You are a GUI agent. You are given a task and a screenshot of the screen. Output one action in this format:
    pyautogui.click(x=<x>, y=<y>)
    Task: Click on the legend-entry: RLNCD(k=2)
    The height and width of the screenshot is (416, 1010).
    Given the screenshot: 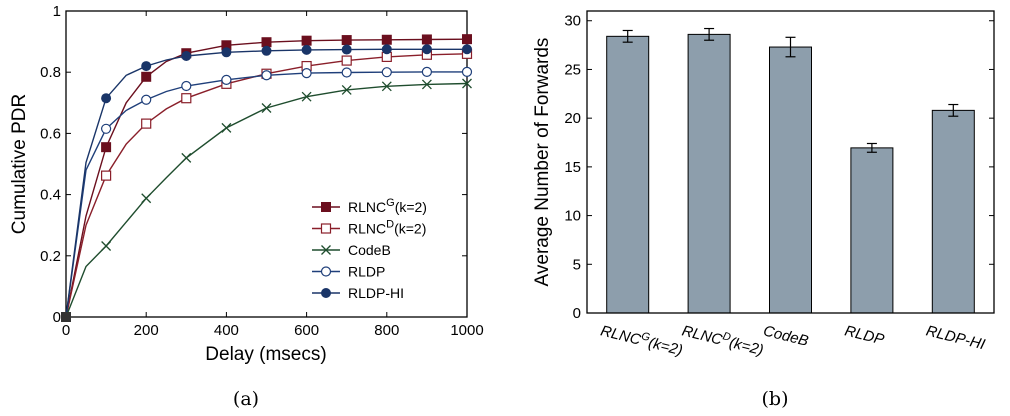 What is the action you would take?
    pyautogui.click(x=369, y=228)
    